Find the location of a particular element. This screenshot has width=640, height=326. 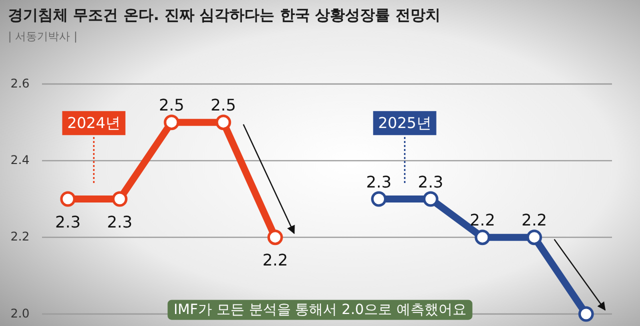

annotation: IMF가 모든 분석을 통해서 2.0으로 예측했어요 is located at coordinates (320, 310).